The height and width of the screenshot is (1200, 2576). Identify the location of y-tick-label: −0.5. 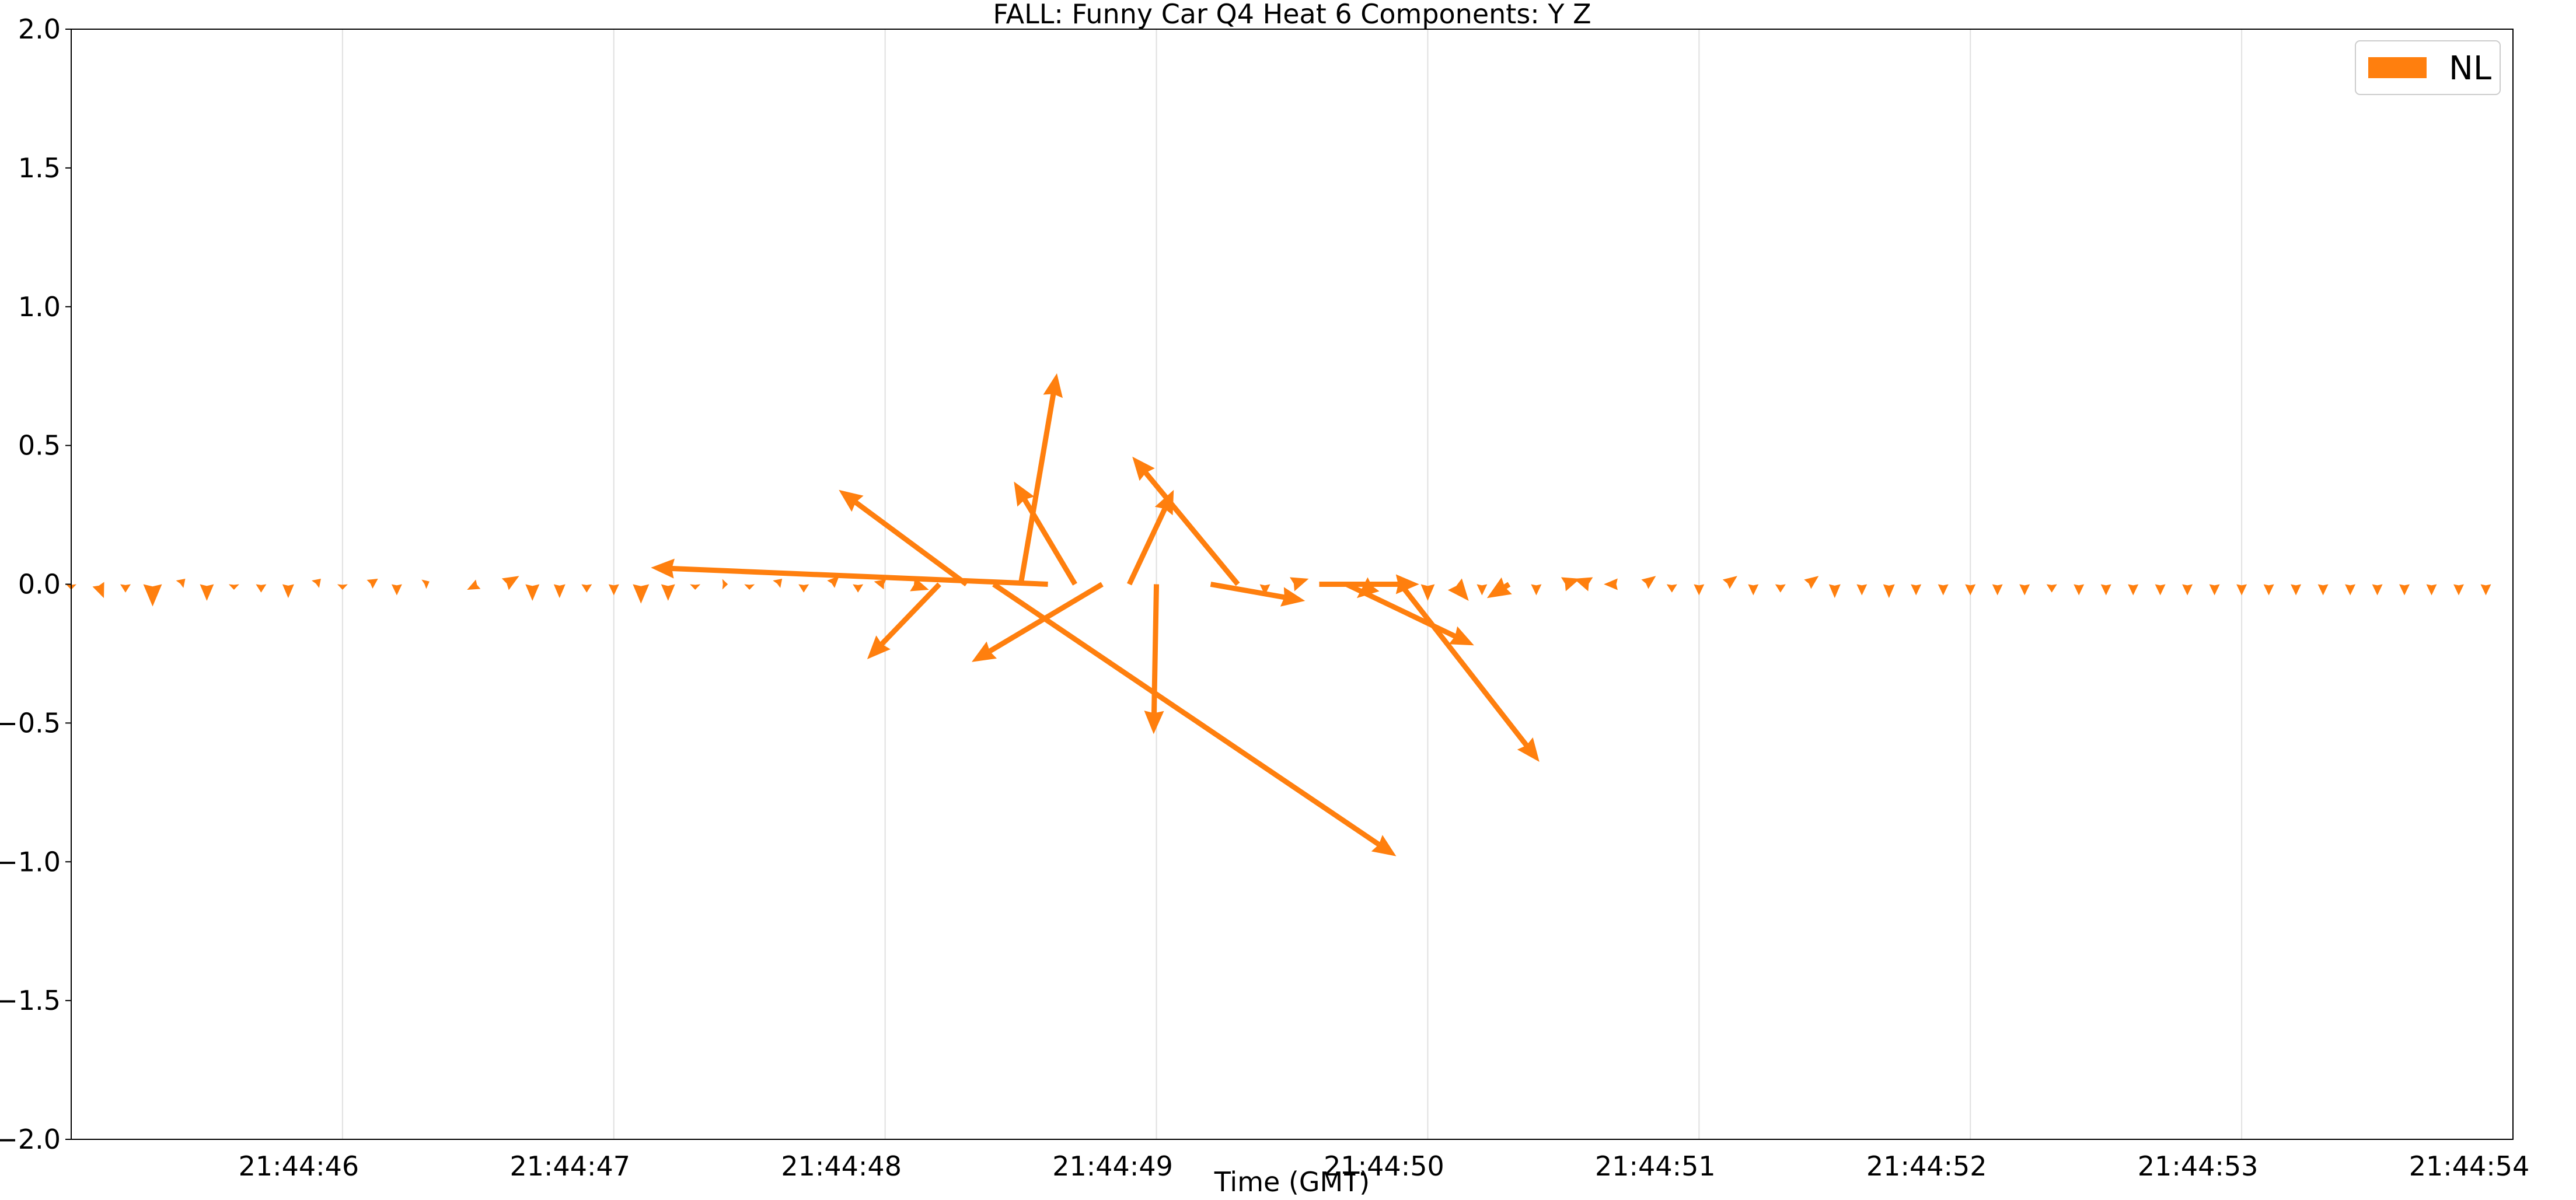
(30, 723).